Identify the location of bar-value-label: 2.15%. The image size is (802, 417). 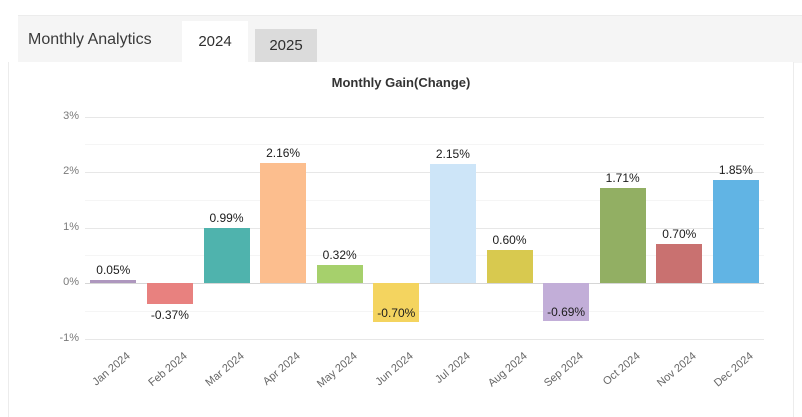
(452, 153).